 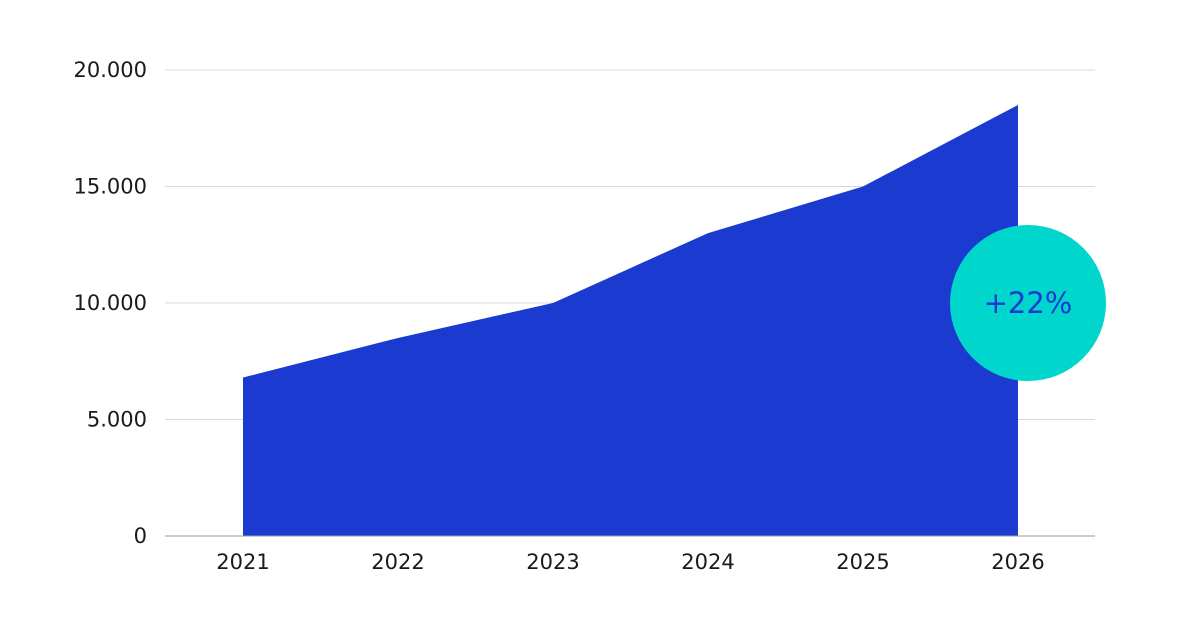 I want to click on y-tick-label: 0, so click(x=140, y=536).